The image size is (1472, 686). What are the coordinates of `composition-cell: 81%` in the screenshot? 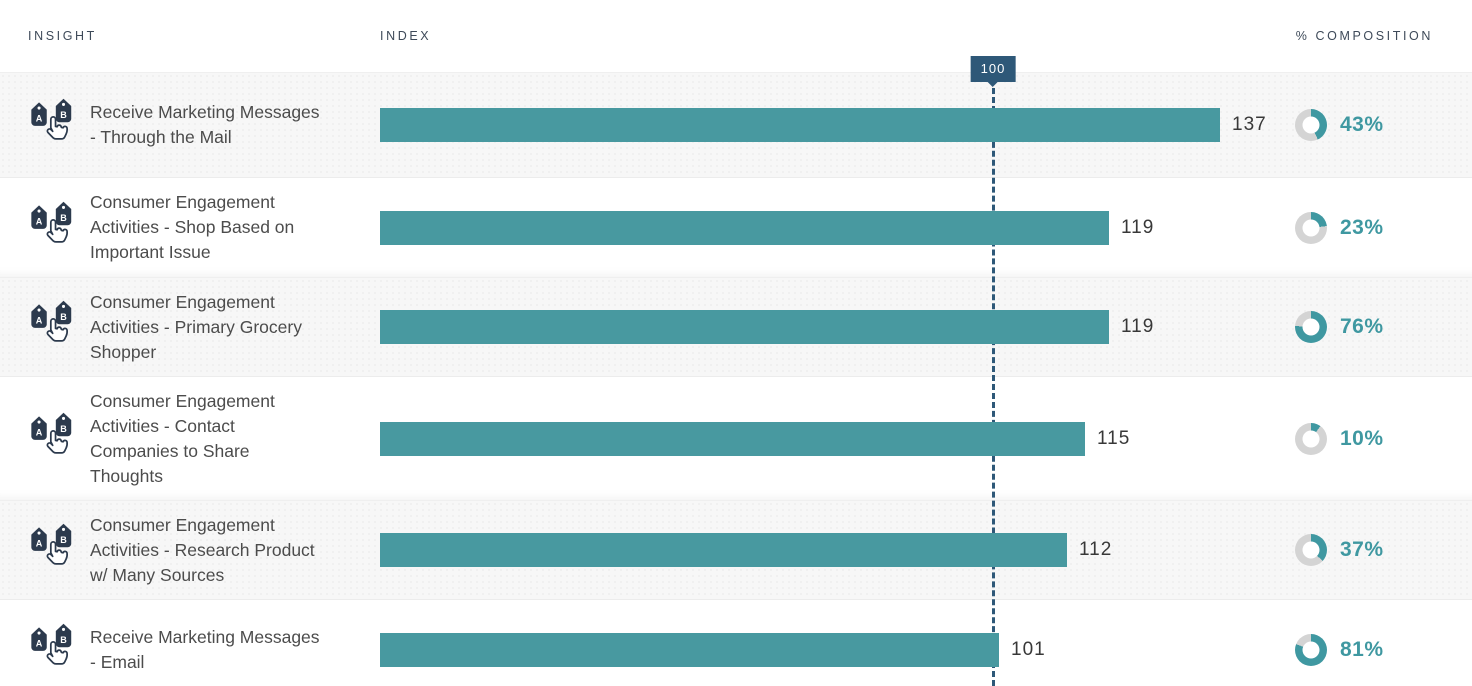 It's located at (1377, 650).